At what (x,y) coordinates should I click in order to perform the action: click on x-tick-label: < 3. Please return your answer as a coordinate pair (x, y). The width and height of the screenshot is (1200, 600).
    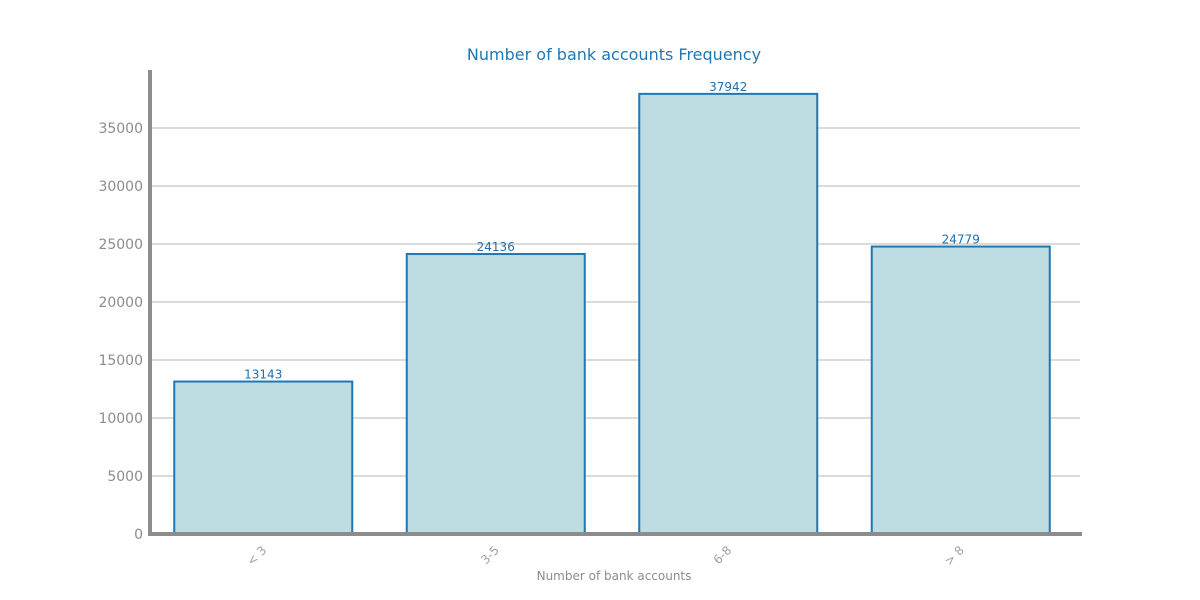
    Looking at the image, I should click on (256, 555).